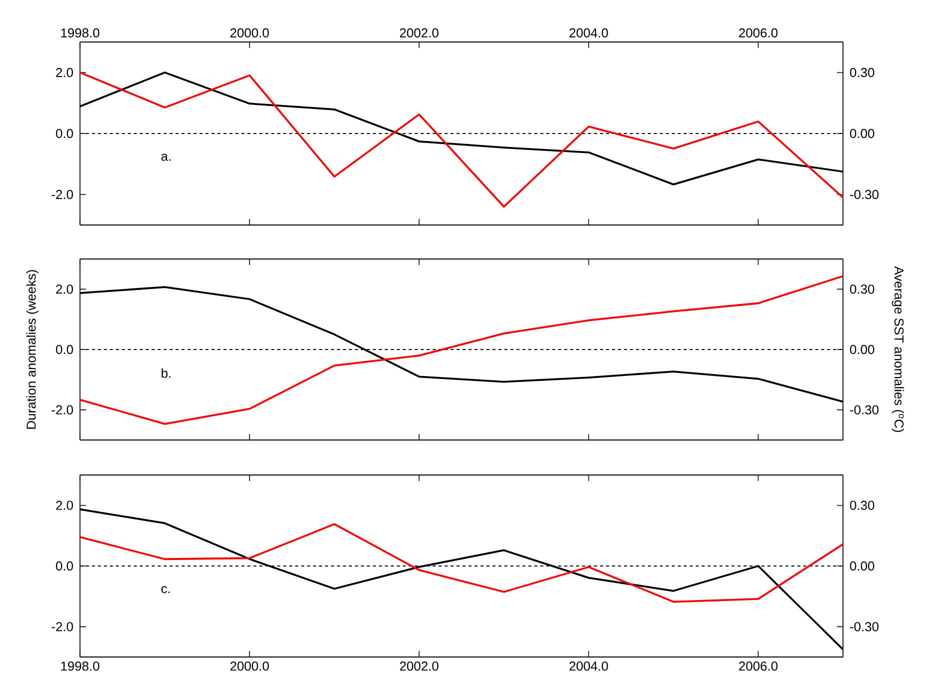 The width and height of the screenshot is (931, 693). Describe the element at coordinates (165, 157) in the screenshot. I see `annotation: a.` at that location.